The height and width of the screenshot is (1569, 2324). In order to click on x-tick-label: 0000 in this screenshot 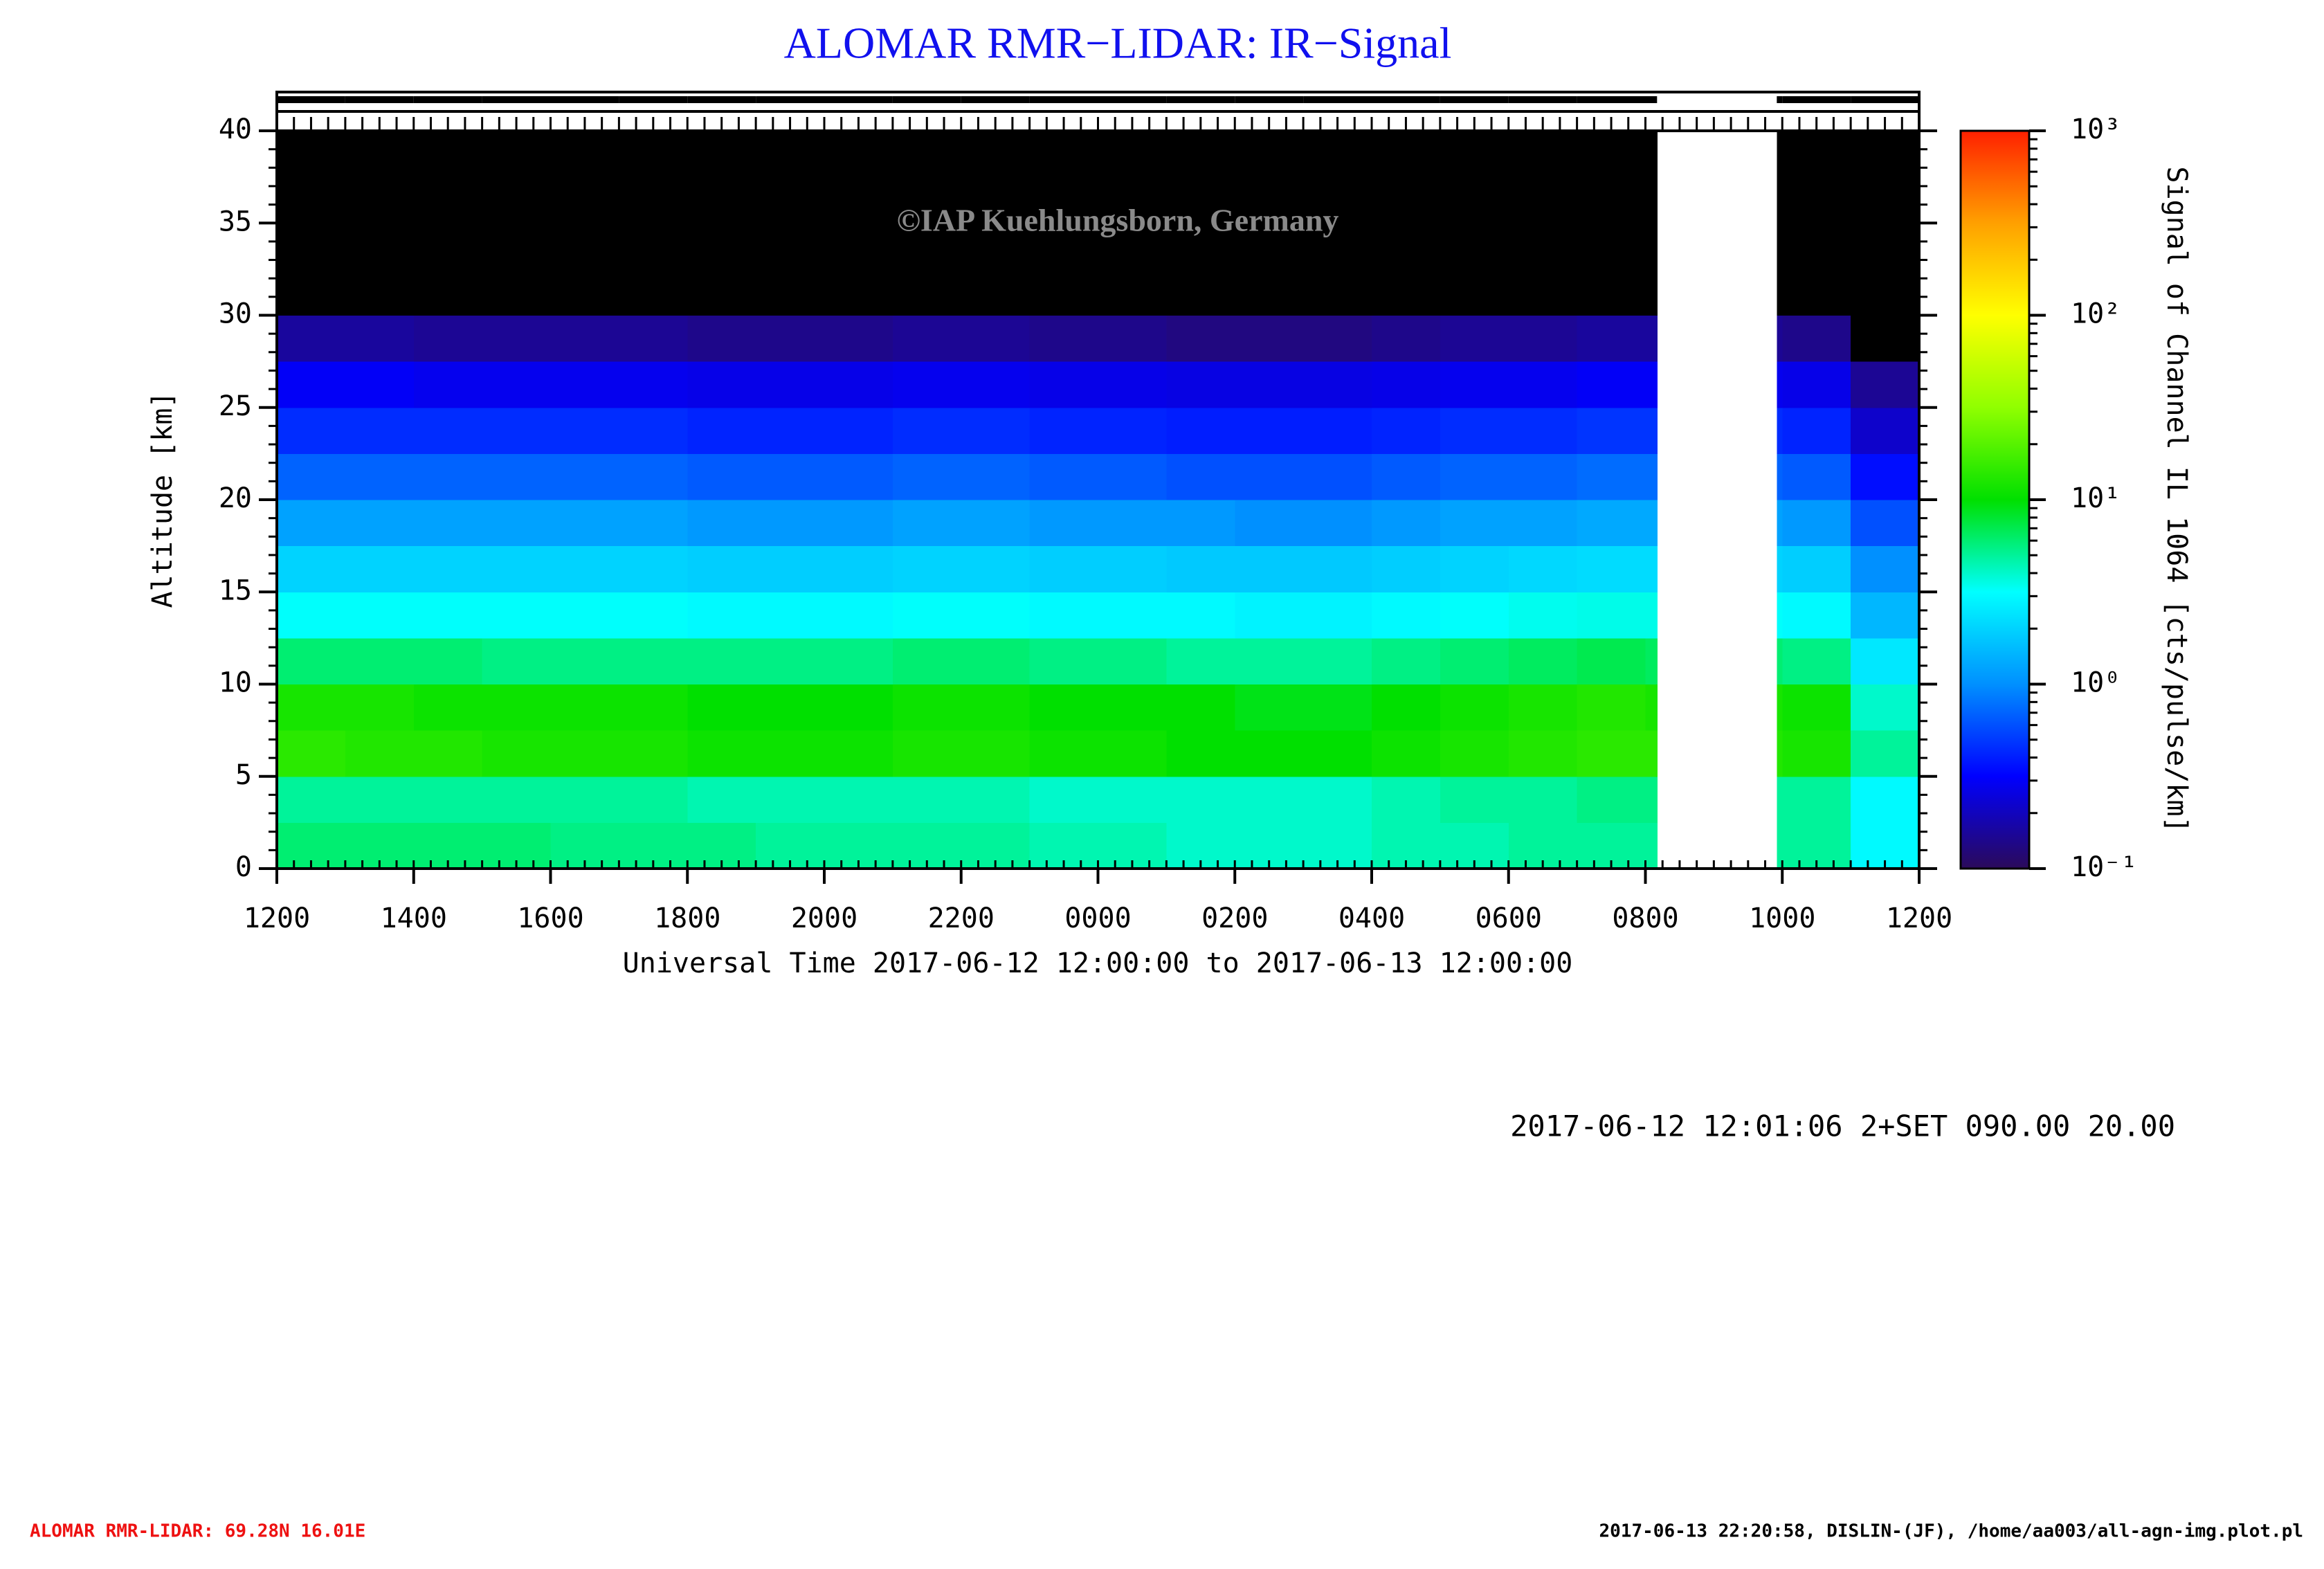, I will do `click(1097, 918)`.